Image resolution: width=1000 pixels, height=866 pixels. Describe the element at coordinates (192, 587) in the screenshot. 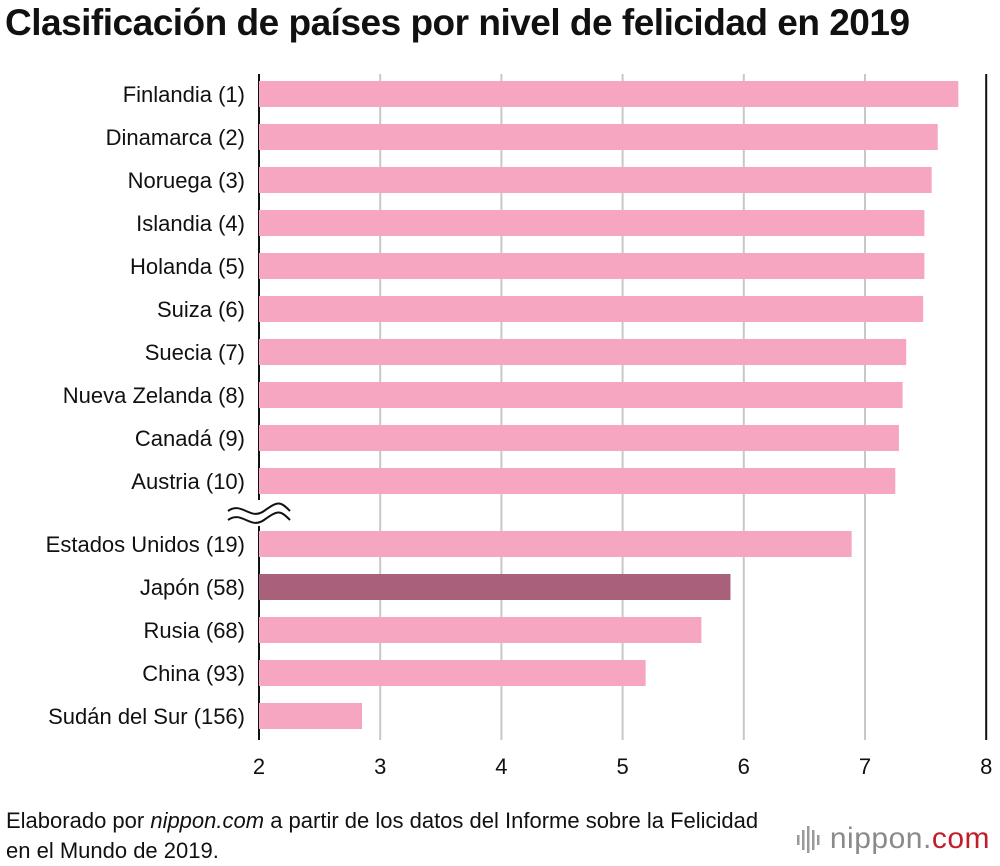

I see `category-label: Japón (58)` at that location.